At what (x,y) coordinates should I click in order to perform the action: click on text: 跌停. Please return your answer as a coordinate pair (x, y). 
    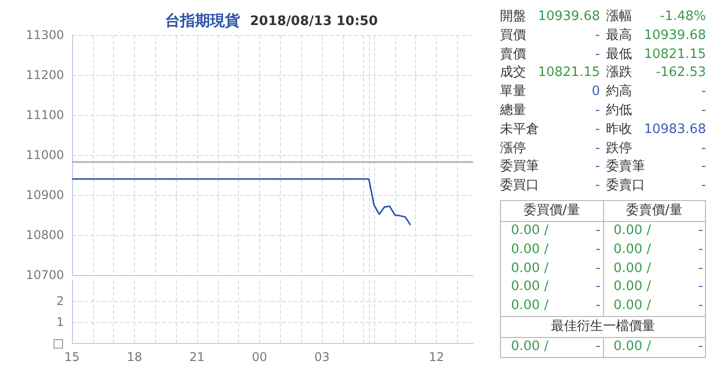
    Looking at the image, I should click on (619, 149).